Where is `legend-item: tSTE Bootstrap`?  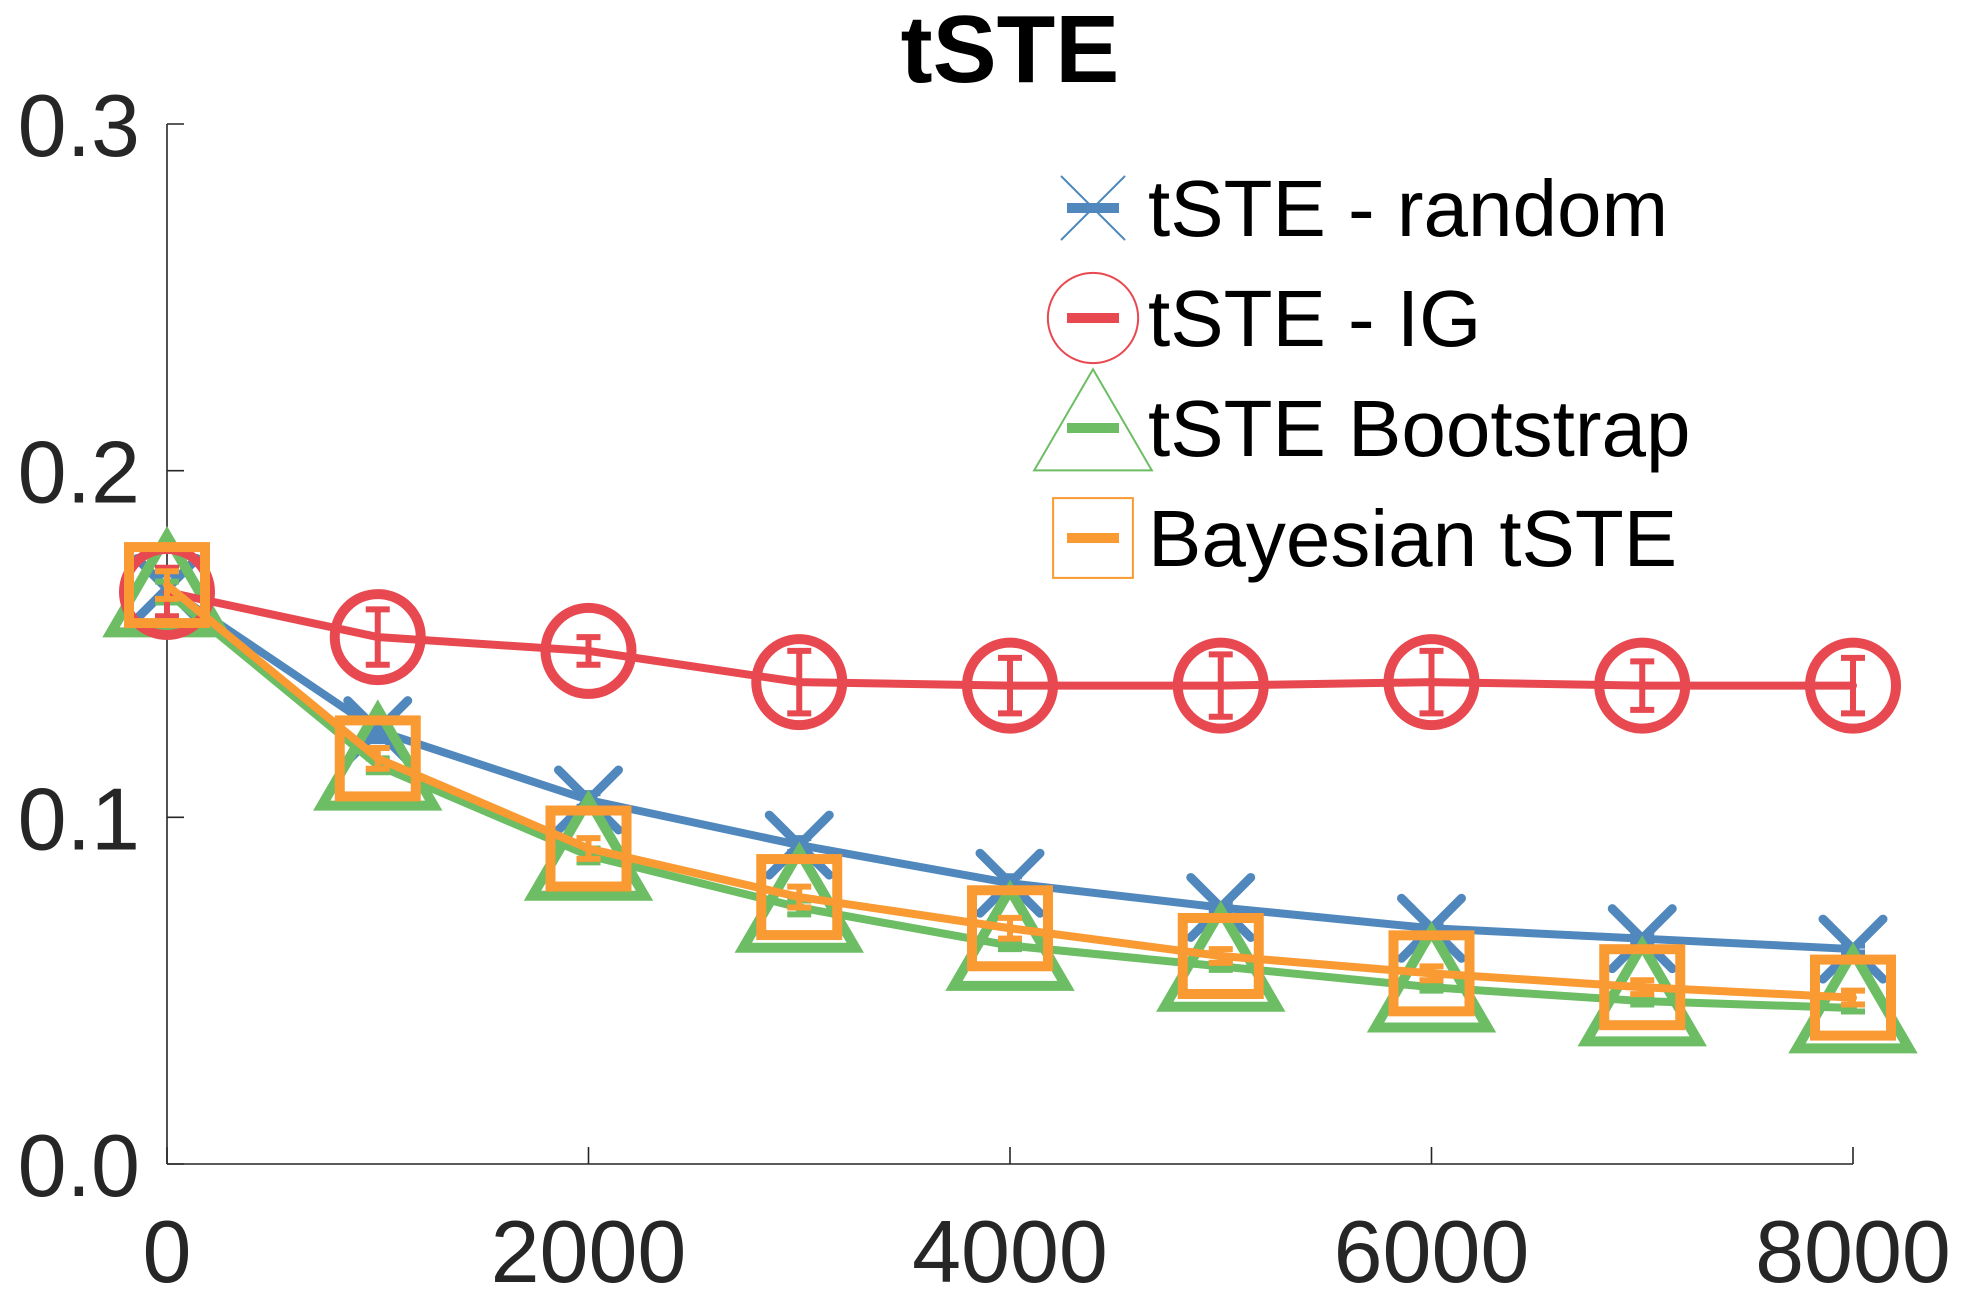
legend-item: tSTE Bootstrap is located at coordinates (1361, 420).